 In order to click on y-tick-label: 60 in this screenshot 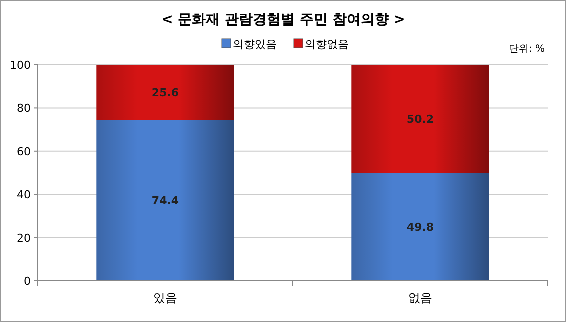, I will do `click(24, 151)`.